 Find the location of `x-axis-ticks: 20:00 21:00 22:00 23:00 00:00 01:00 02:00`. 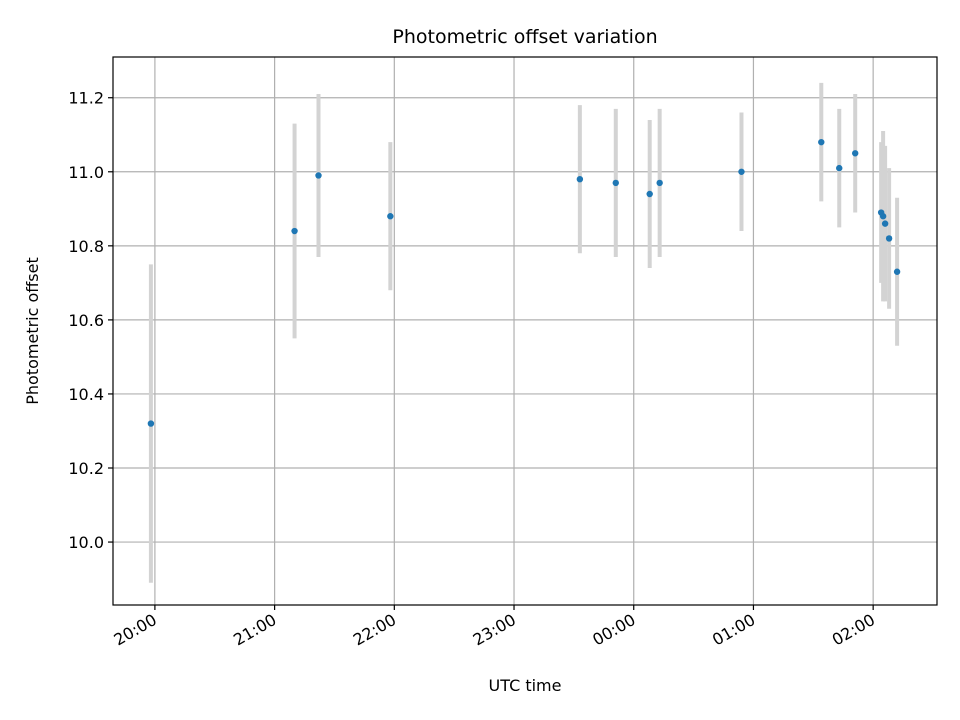

x-axis-ticks: 20:00 21:00 22:00 23:00 00:00 01:00 02:00 is located at coordinates (494, 627).